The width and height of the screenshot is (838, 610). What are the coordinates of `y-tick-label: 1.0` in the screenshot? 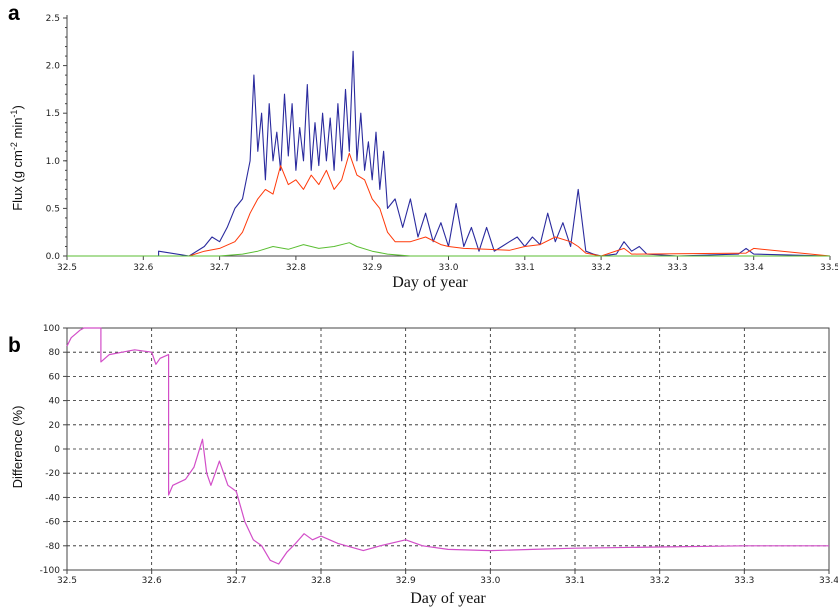 It's located at (53, 162).